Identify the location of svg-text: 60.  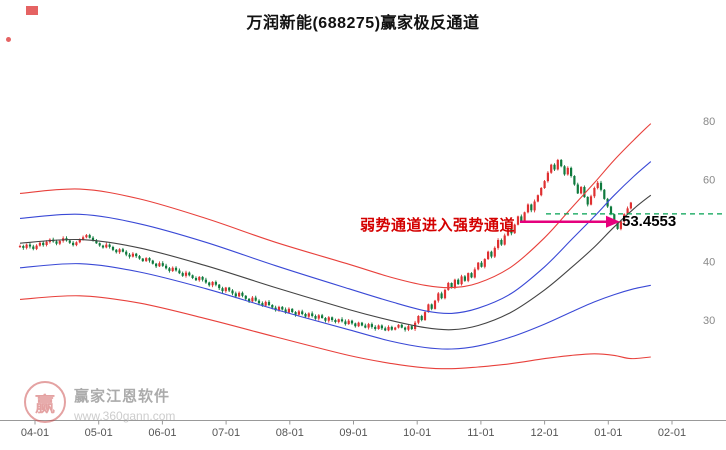
(709, 180).